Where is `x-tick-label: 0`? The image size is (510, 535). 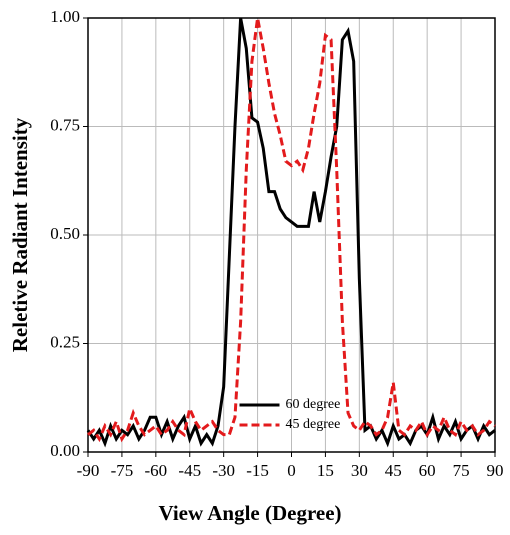 x-tick-label: 0 is located at coordinates (291, 470).